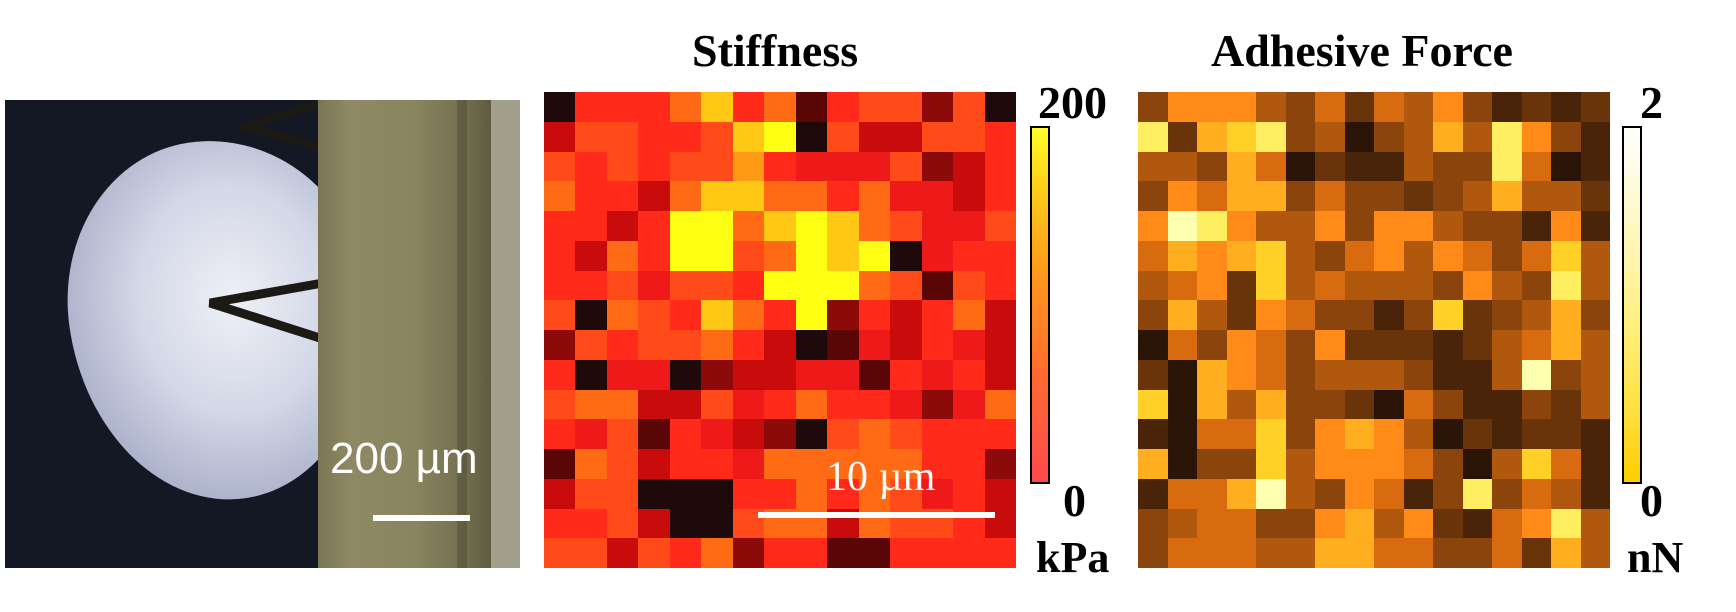 The image size is (1736, 612). I want to click on adhesive-title: Adhesive Force, so click(1362, 50).